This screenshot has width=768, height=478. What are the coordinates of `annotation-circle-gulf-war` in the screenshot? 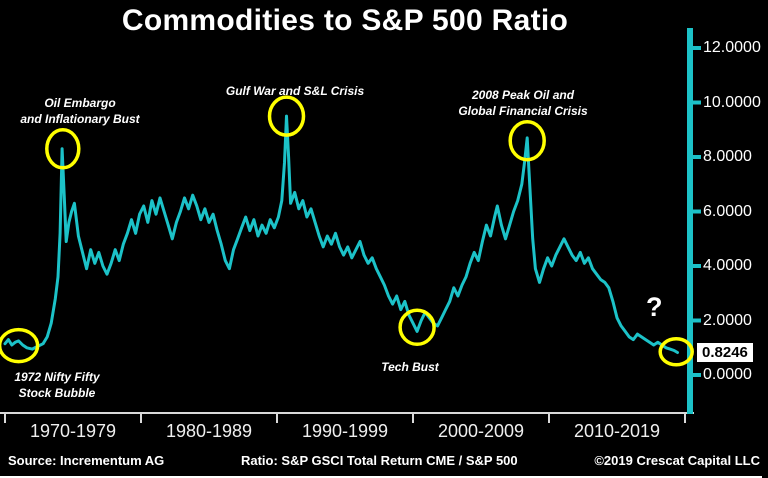 It's located at (286, 116).